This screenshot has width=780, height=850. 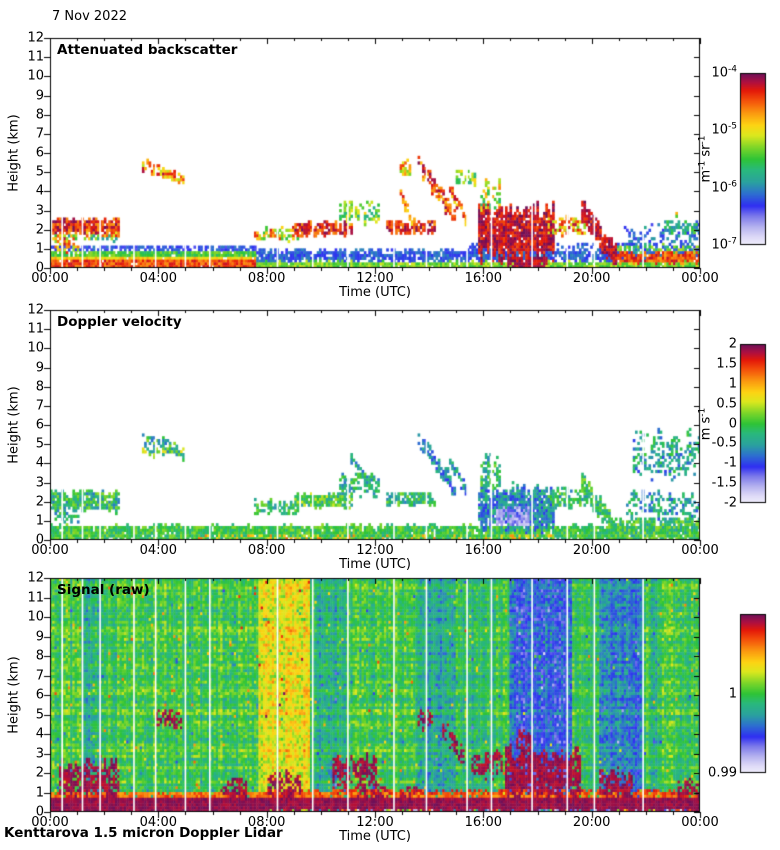 I want to click on colorbar-tick-exponent: -6, so click(x=732, y=184).